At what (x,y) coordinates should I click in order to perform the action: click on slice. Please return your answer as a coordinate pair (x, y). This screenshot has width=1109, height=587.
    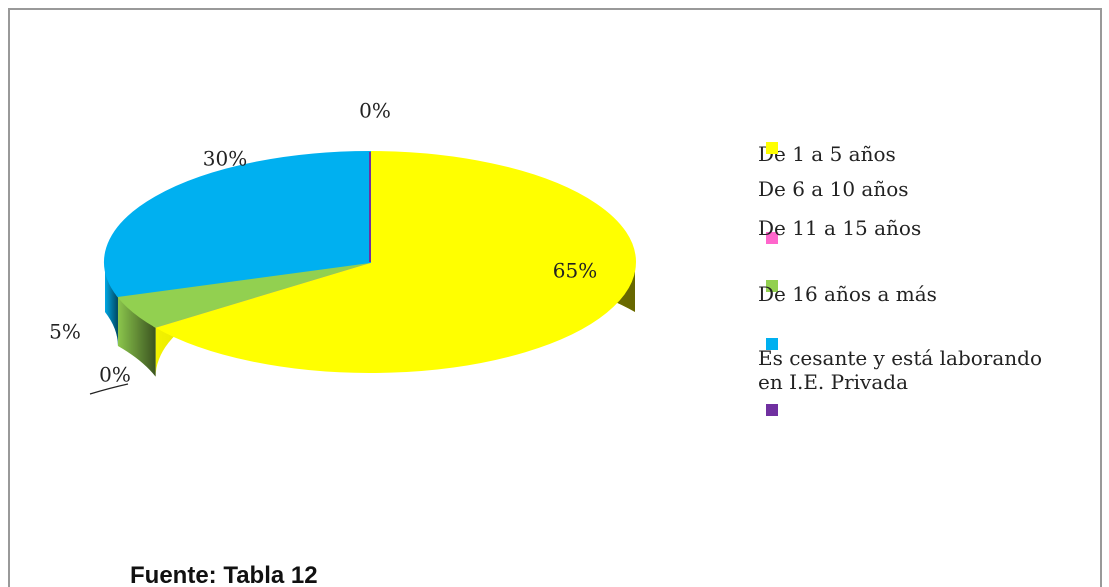
    Looking at the image, I should click on (237, 224).